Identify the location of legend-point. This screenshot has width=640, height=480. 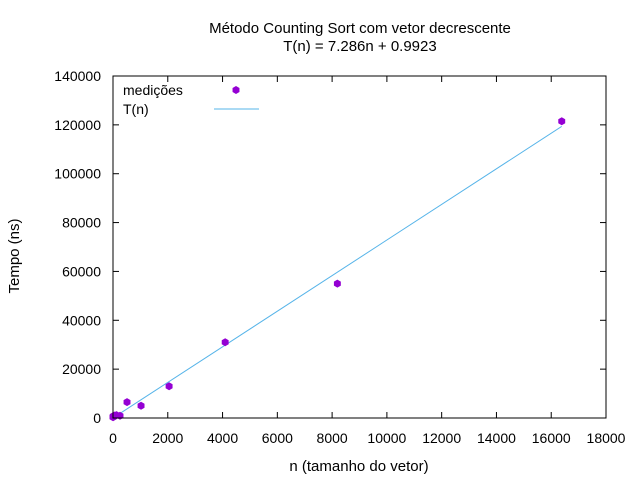
(236, 90).